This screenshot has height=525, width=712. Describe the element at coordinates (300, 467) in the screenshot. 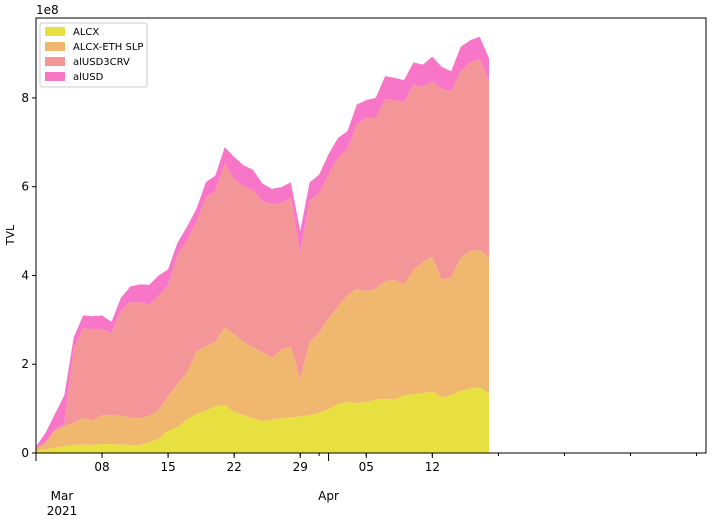

I see `x-tick-label: 29` at that location.